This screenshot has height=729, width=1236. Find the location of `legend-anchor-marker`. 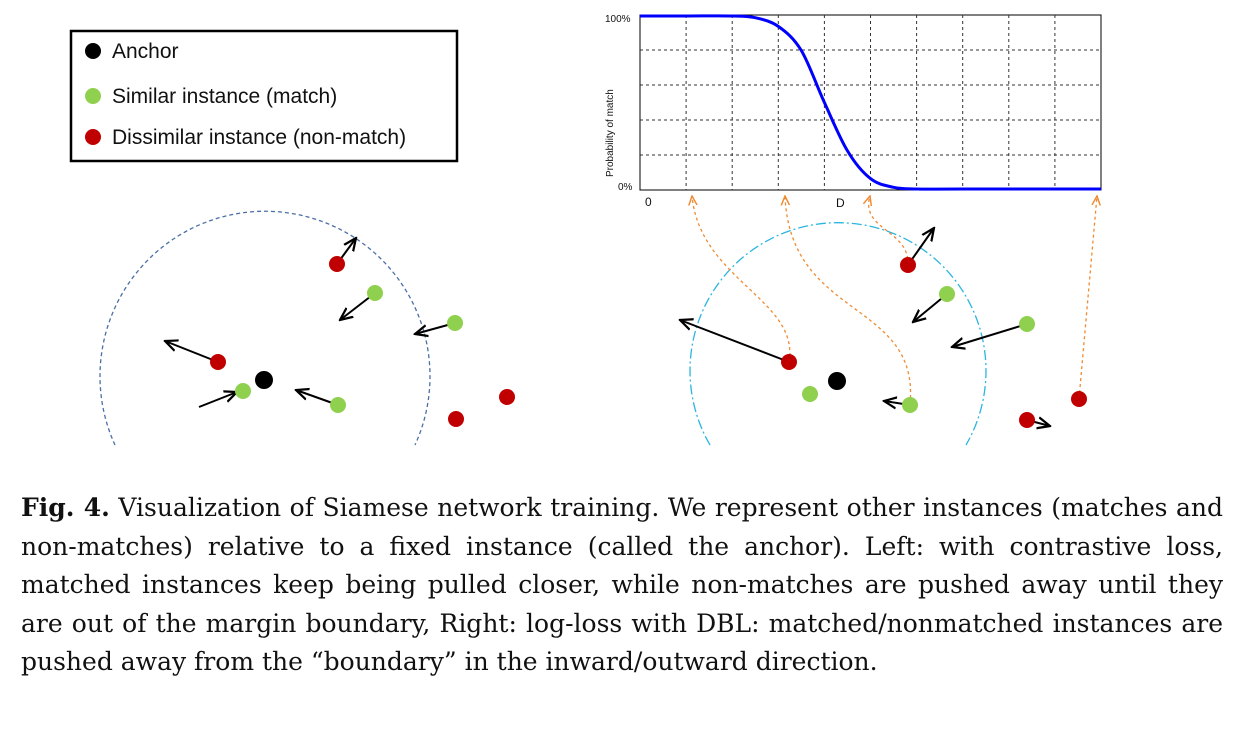

legend-anchor-marker is located at coordinates (93, 51).